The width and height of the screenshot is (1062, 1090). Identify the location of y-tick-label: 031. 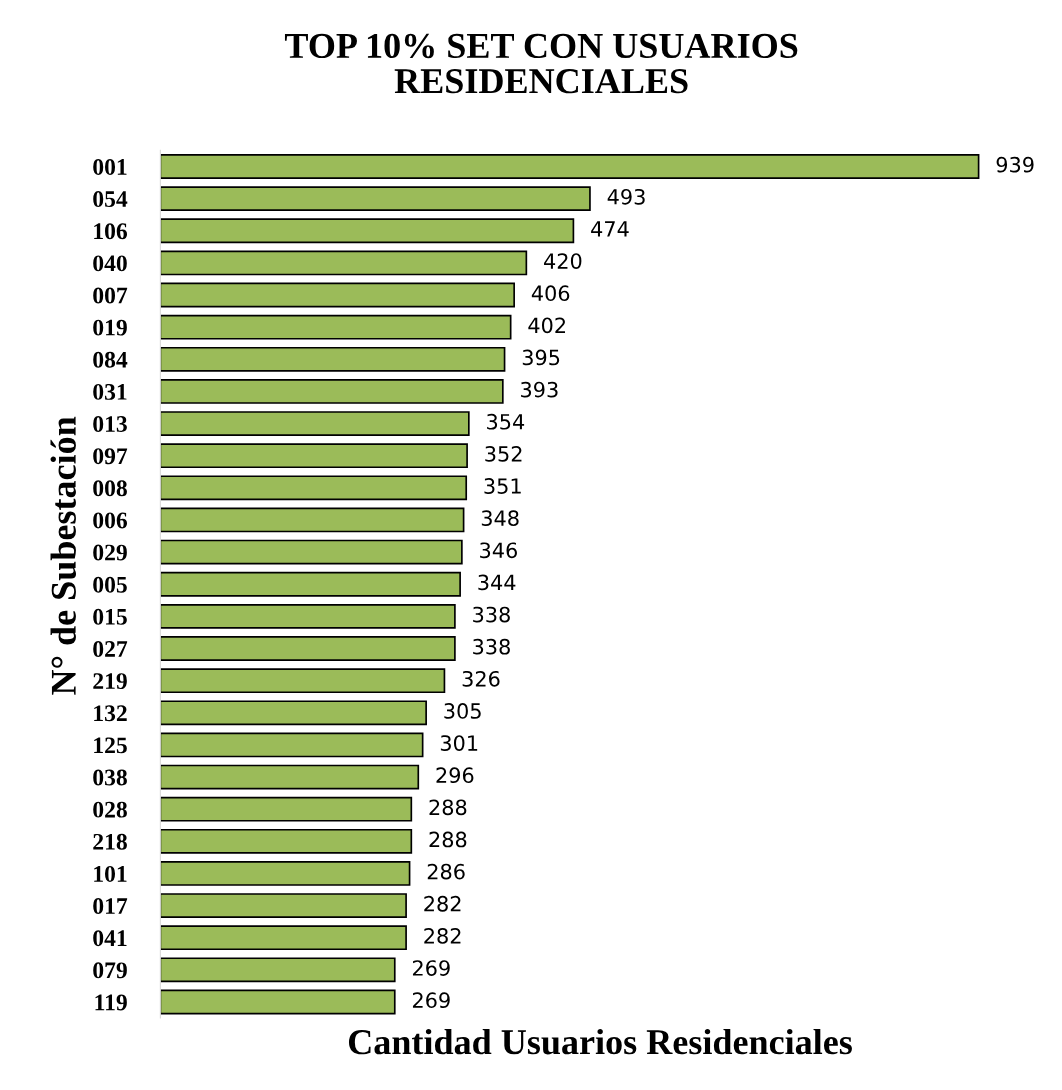
(110, 391).